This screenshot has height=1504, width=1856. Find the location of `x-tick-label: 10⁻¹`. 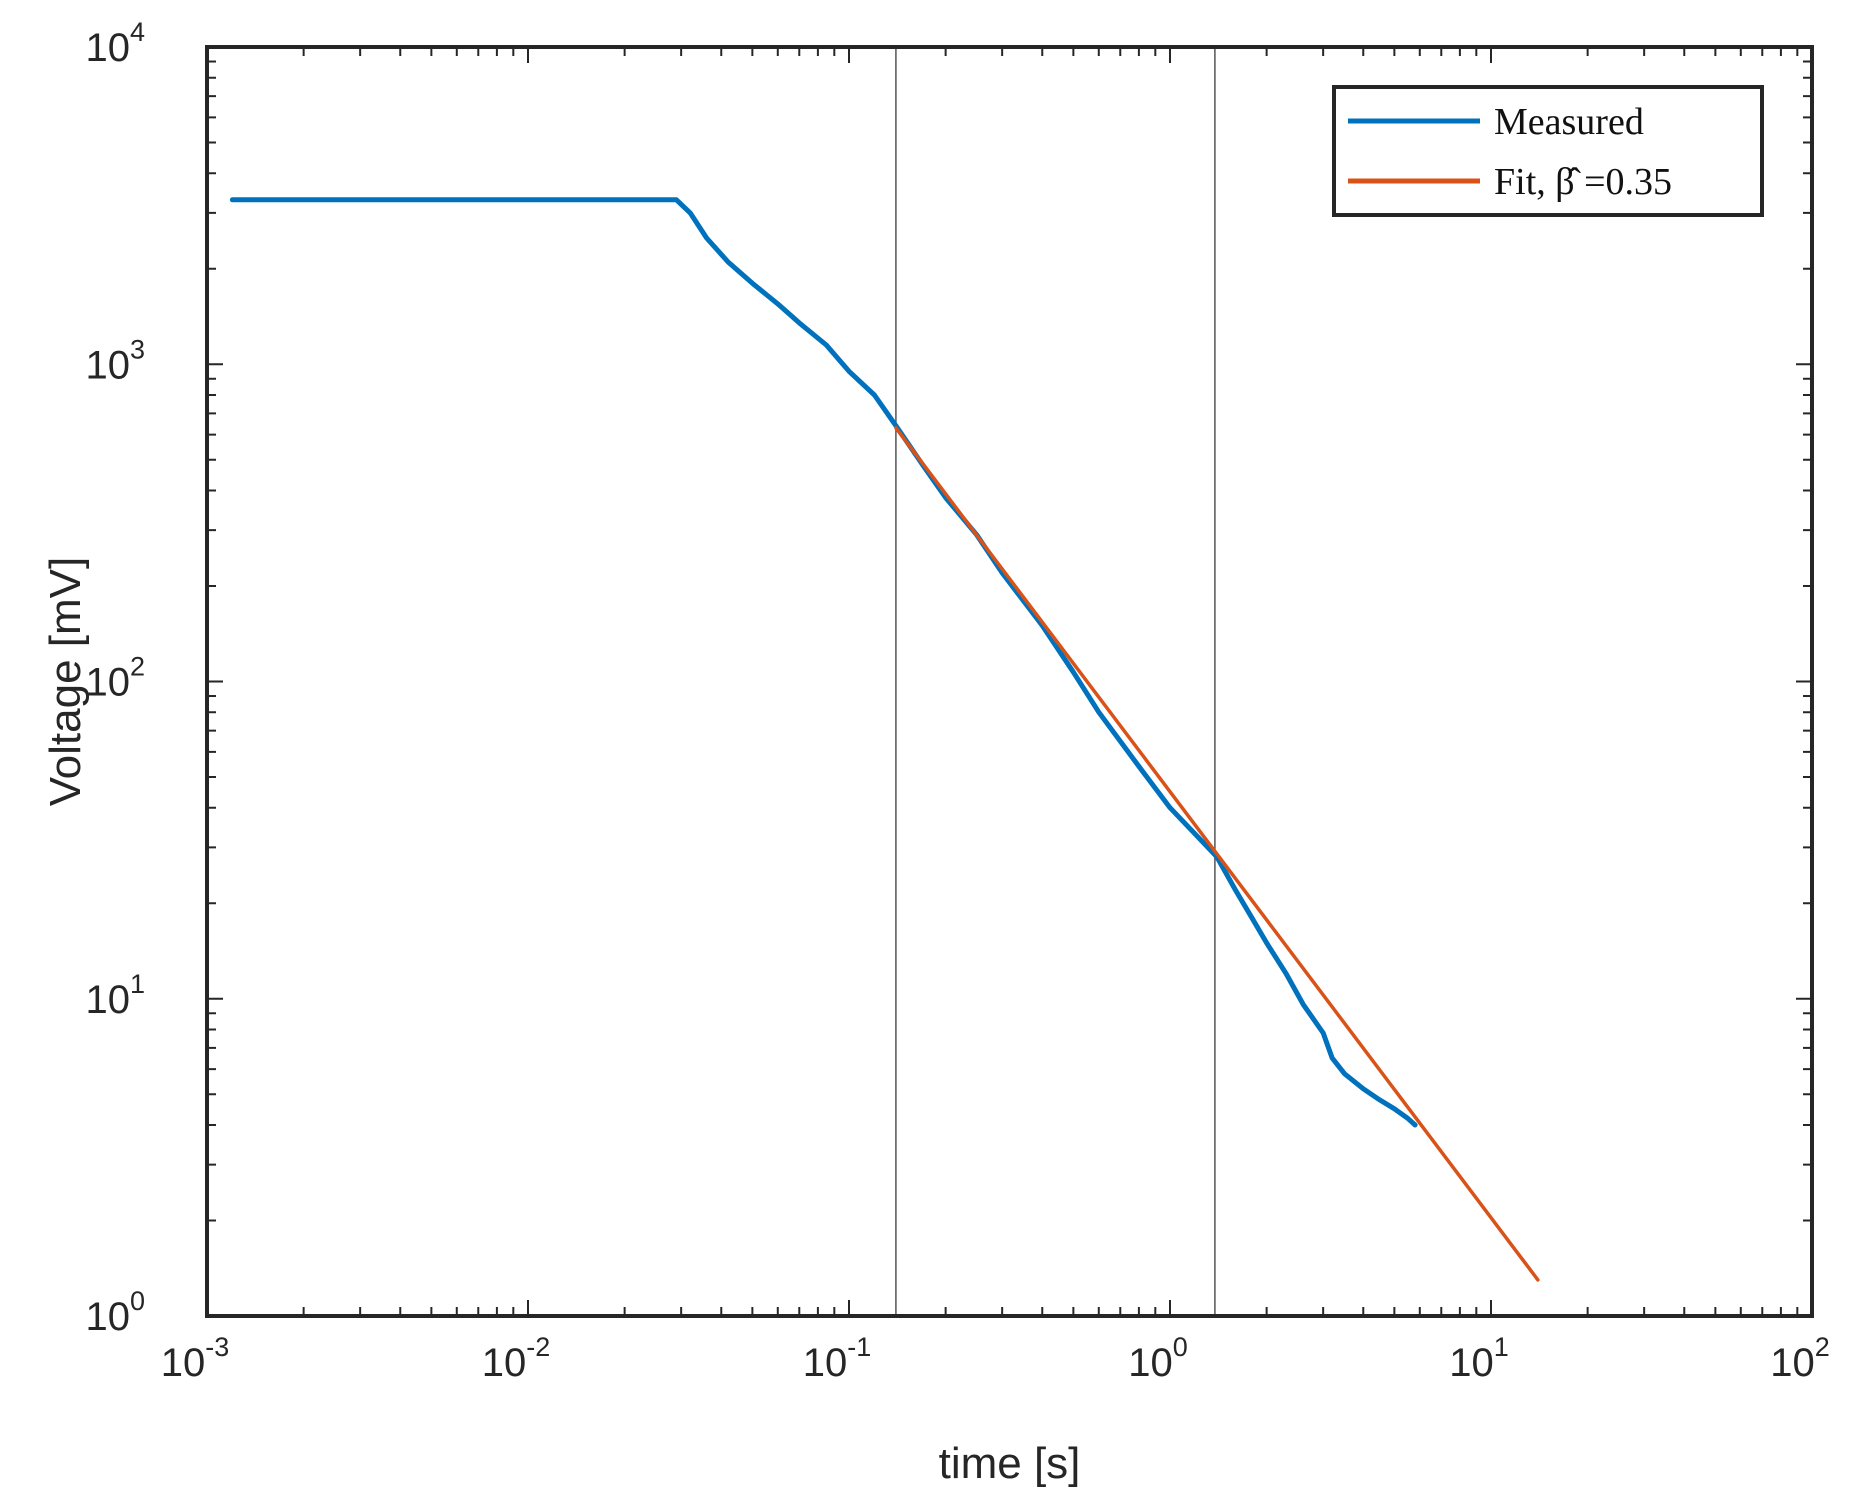

x-tick-label: 10⁻¹ is located at coordinates (837, 1358).